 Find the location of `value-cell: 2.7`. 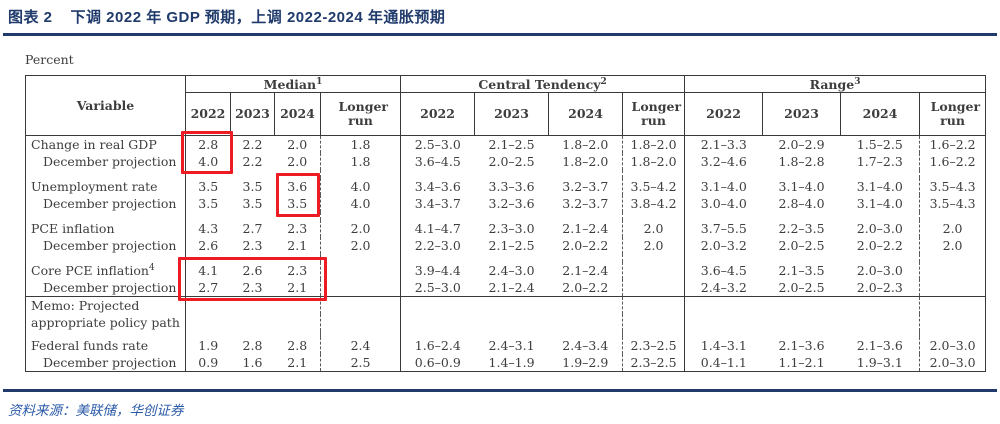

value-cell: 2.7 is located at coordinates (252, 228).